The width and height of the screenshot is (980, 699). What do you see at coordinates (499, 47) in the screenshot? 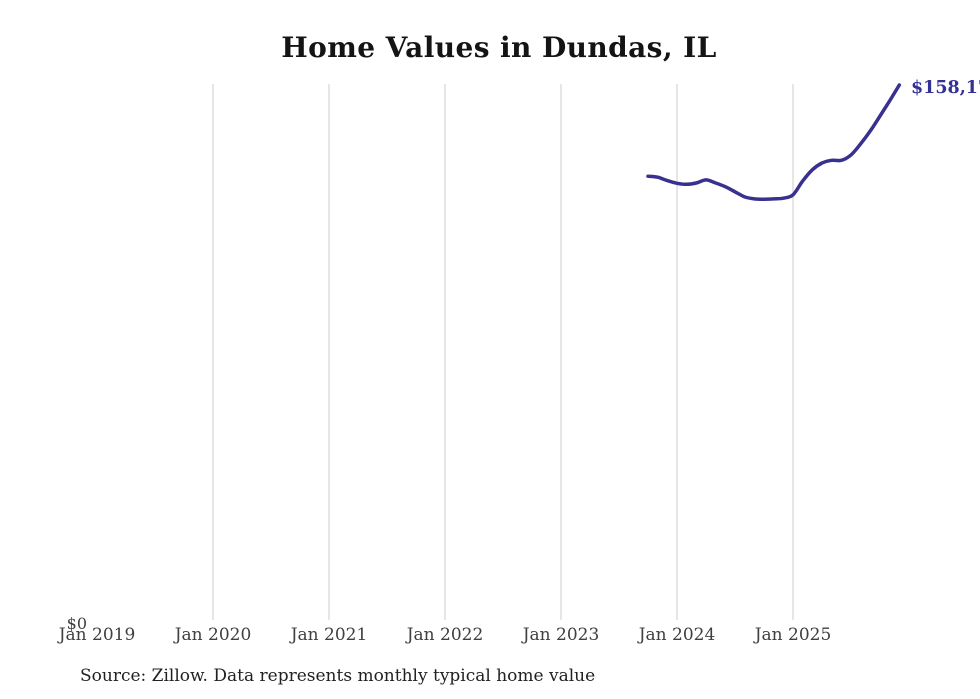
I see `chart-title: Home Values in Dundas, IL` at bounding box center [499, 47].